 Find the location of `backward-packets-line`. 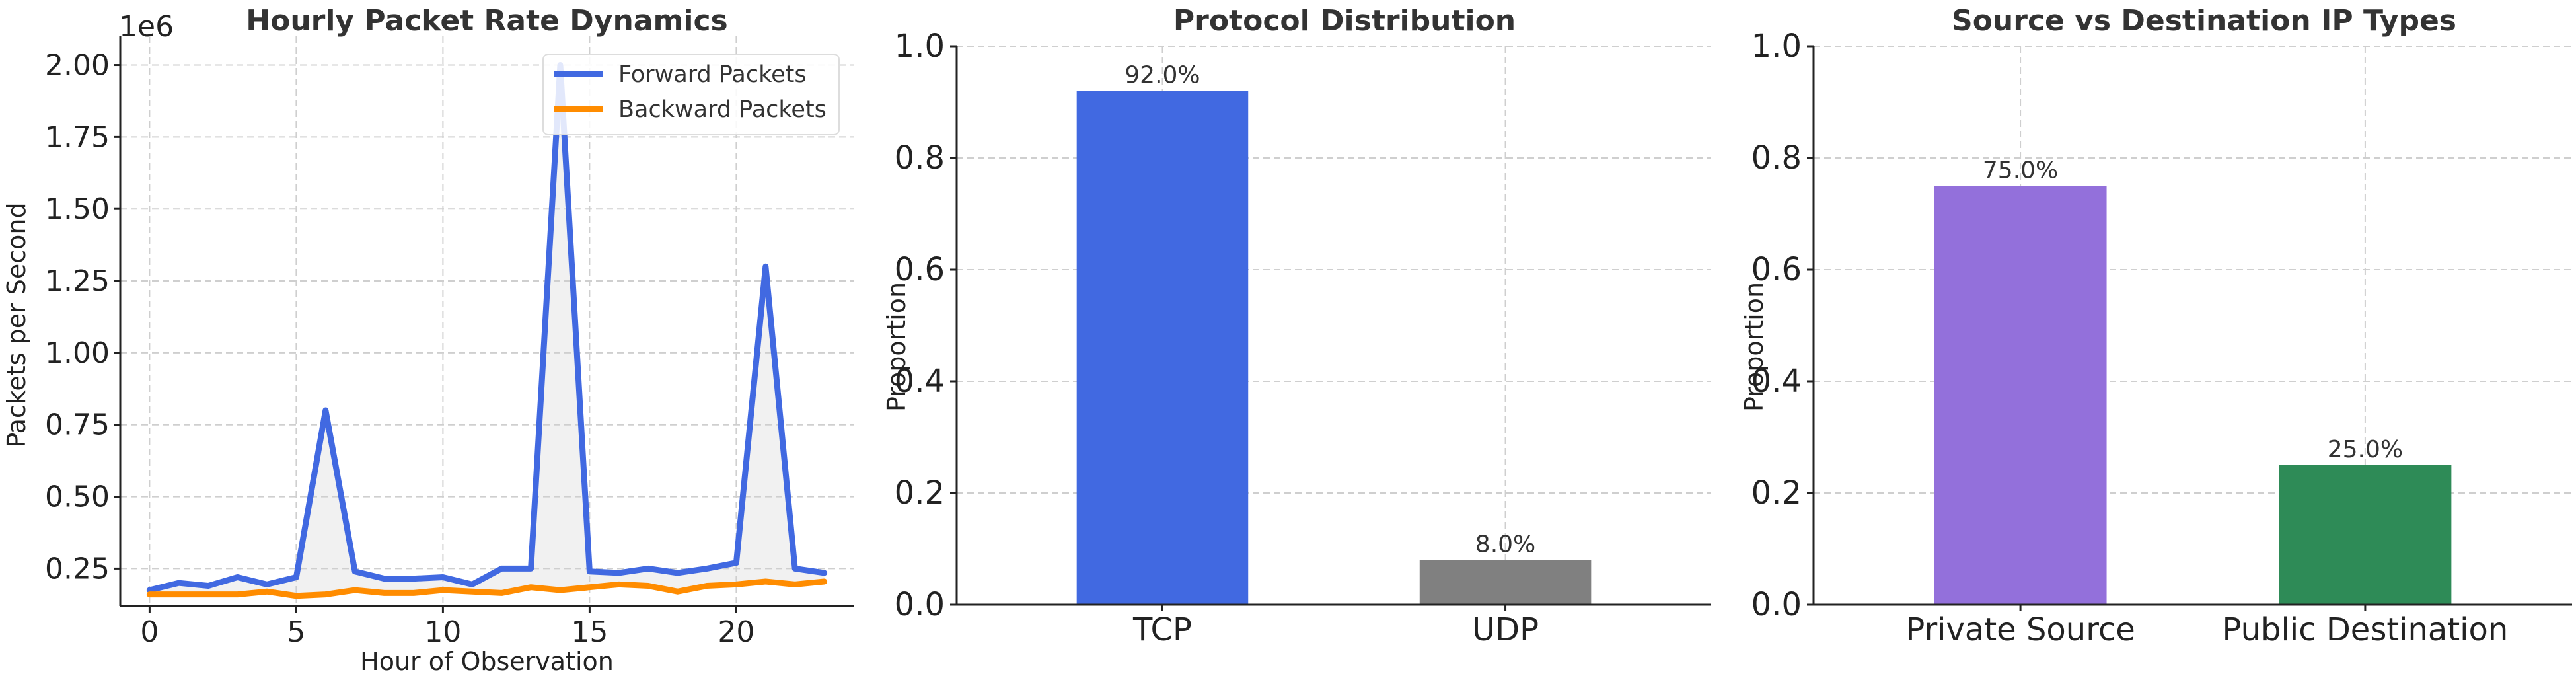

backward-packets-line is located at coordinates (487, 588).